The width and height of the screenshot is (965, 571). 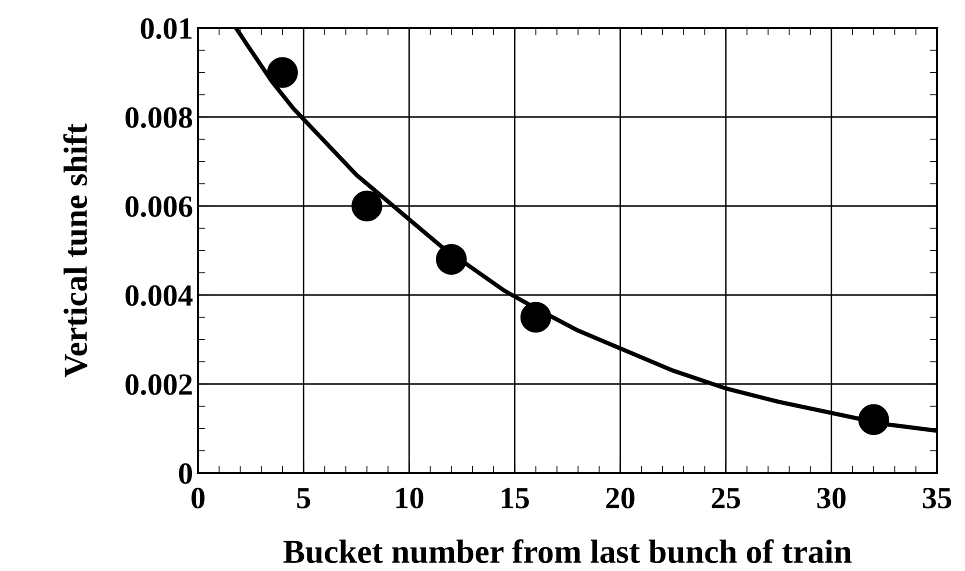 What do you see at coordinates (75, 250) in the screenshot?
I see `y-axis-title: Vertical tune shift` at bounding box center [75, 250].